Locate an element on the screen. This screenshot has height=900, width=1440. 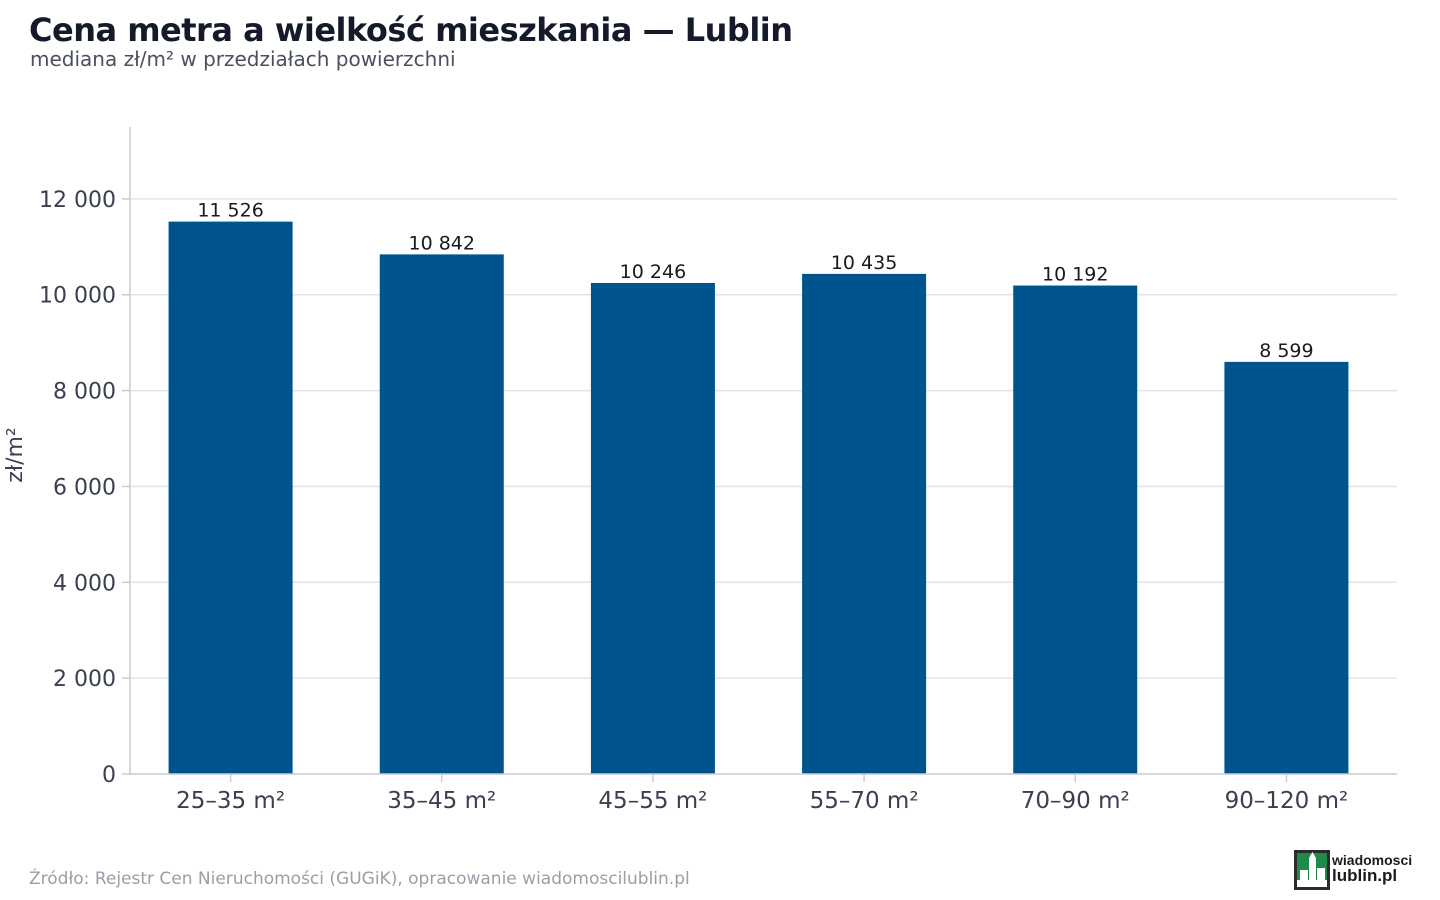
x-tick-label: 45–55 m² is located at coordinates (652, 801).